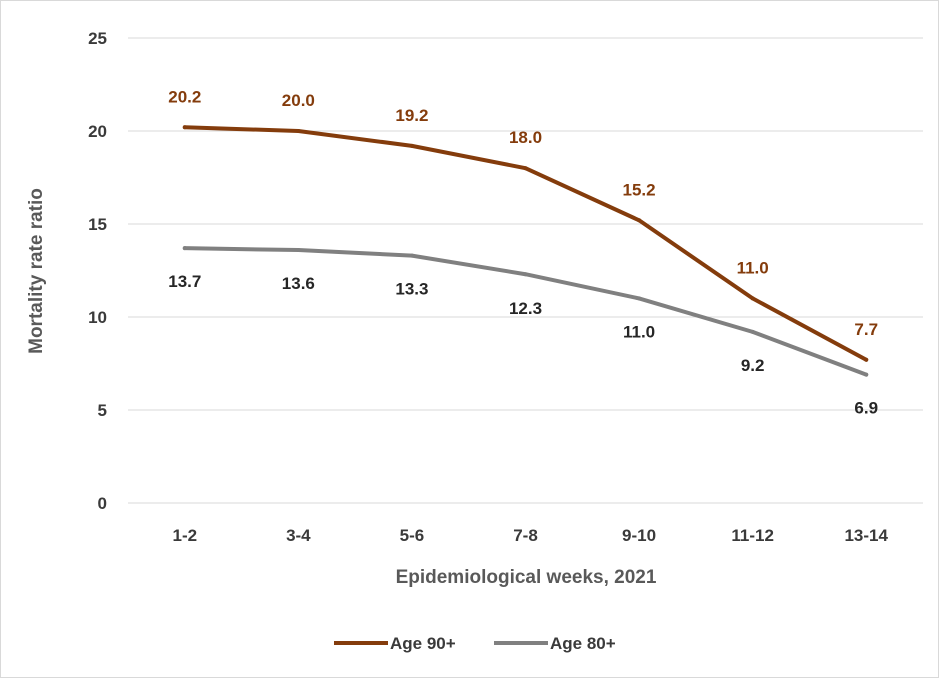  I want to click on data-label: 13.3, so click(411, 289).